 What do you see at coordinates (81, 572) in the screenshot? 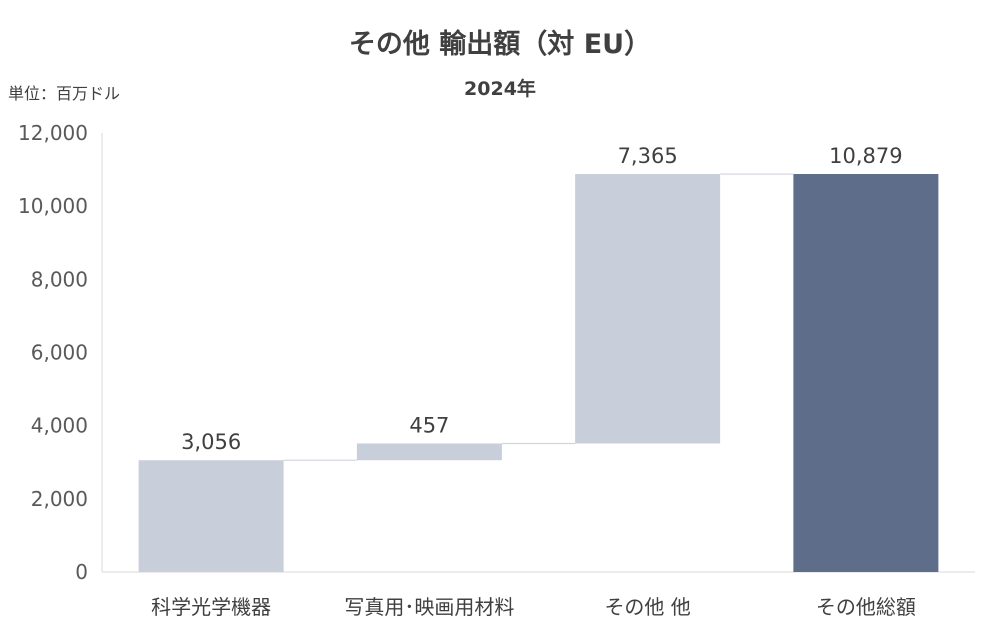
I see `y-tick-label: 0` at bounding box center [81, 572].